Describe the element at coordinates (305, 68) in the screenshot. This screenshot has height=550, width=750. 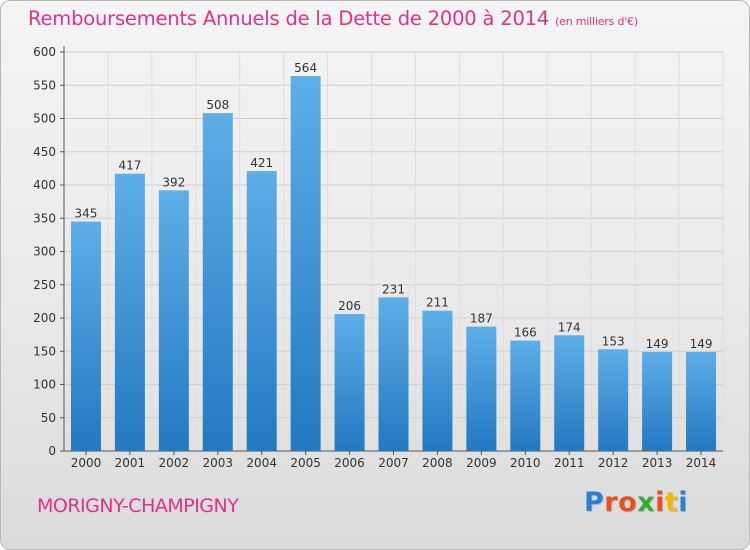
I see `data-label-2005: 564` at that location.